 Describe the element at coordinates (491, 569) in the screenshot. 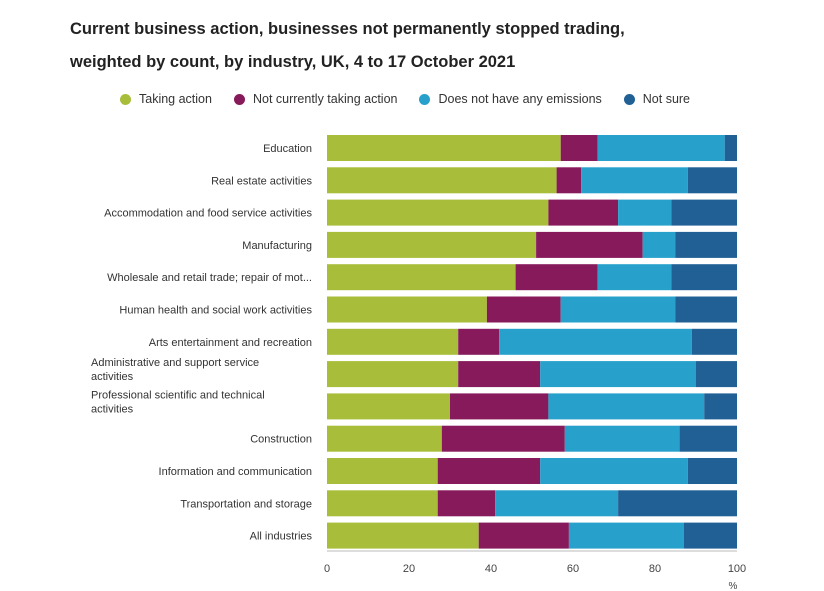

I see `x-tick-label: 40` at that location.